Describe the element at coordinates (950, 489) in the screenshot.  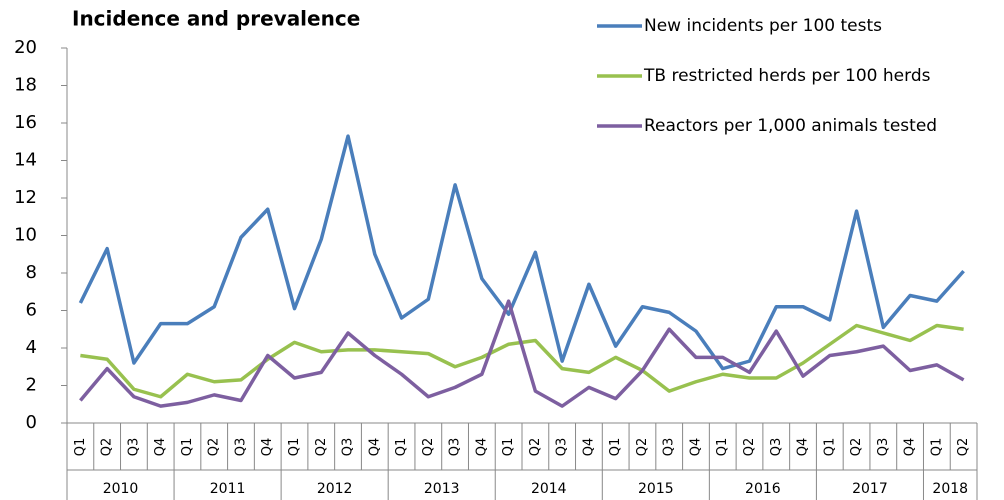
I see `x-group-label: 2018` at that location.